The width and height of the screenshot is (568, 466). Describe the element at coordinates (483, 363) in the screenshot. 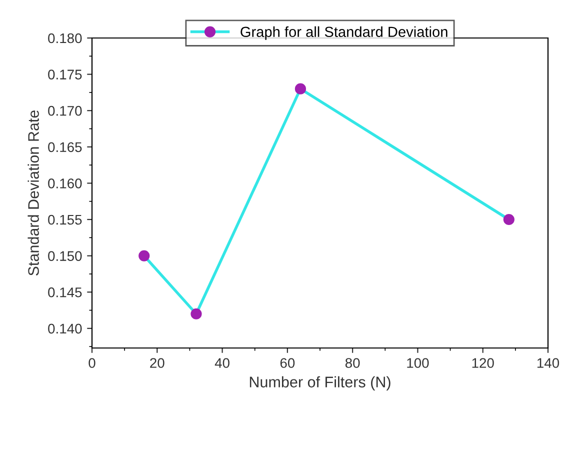

I see `x-tick-label: 120` at that location.